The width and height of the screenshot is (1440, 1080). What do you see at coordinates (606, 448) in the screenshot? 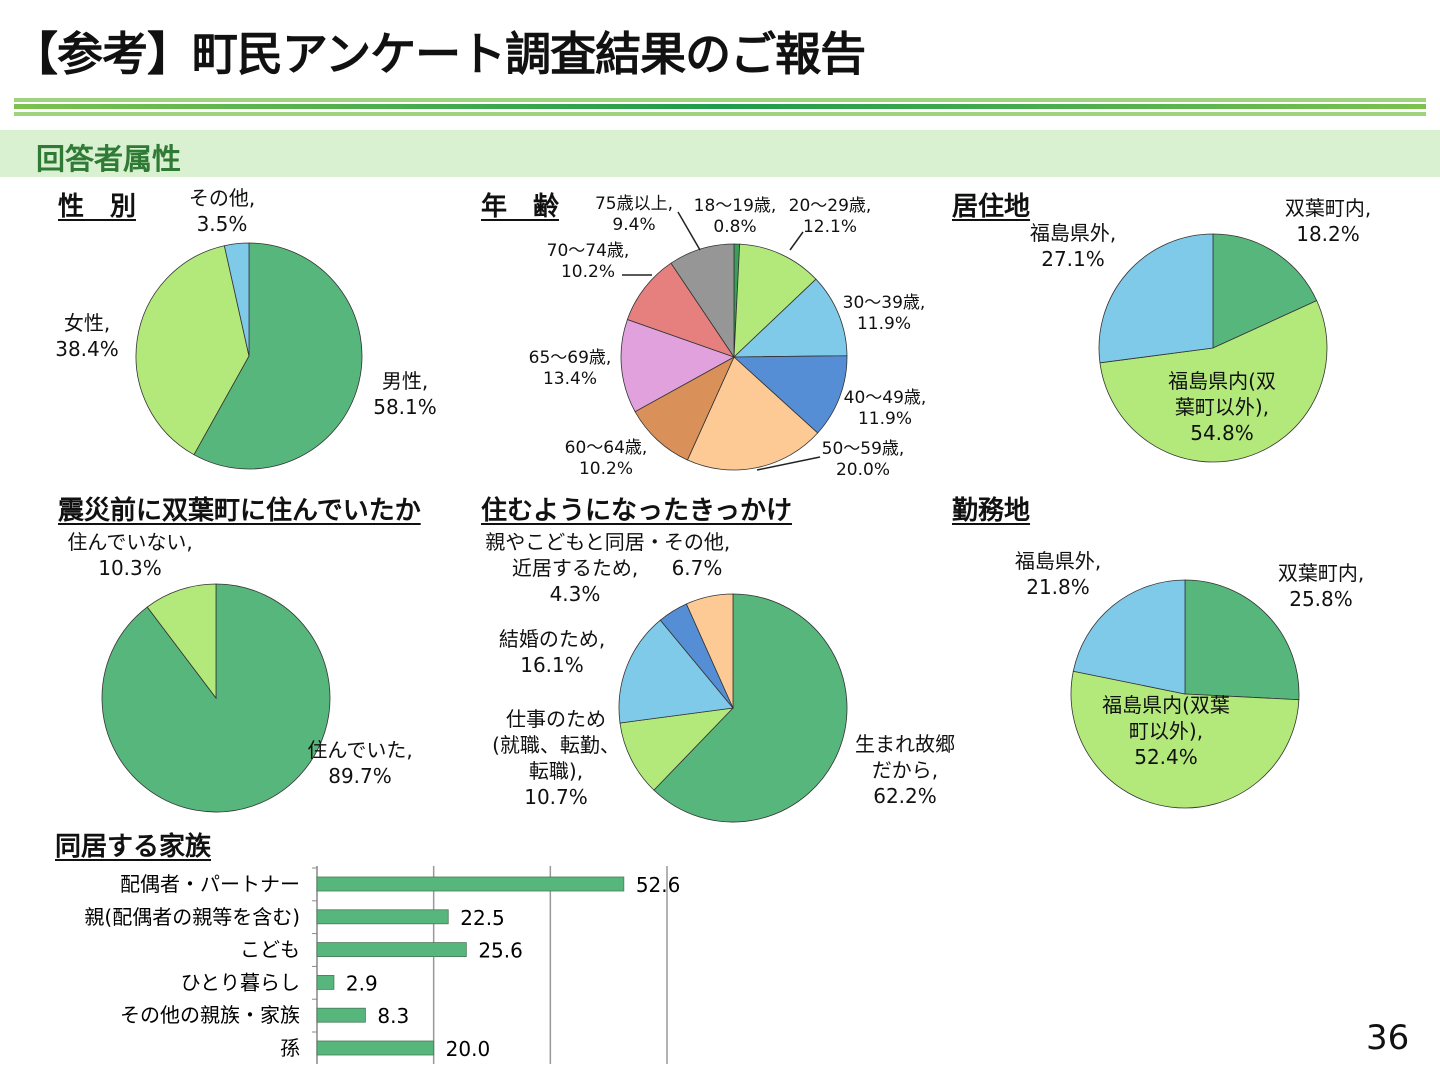
I see `slice-label: 60～64歳,` at bounding box center [606, 448].